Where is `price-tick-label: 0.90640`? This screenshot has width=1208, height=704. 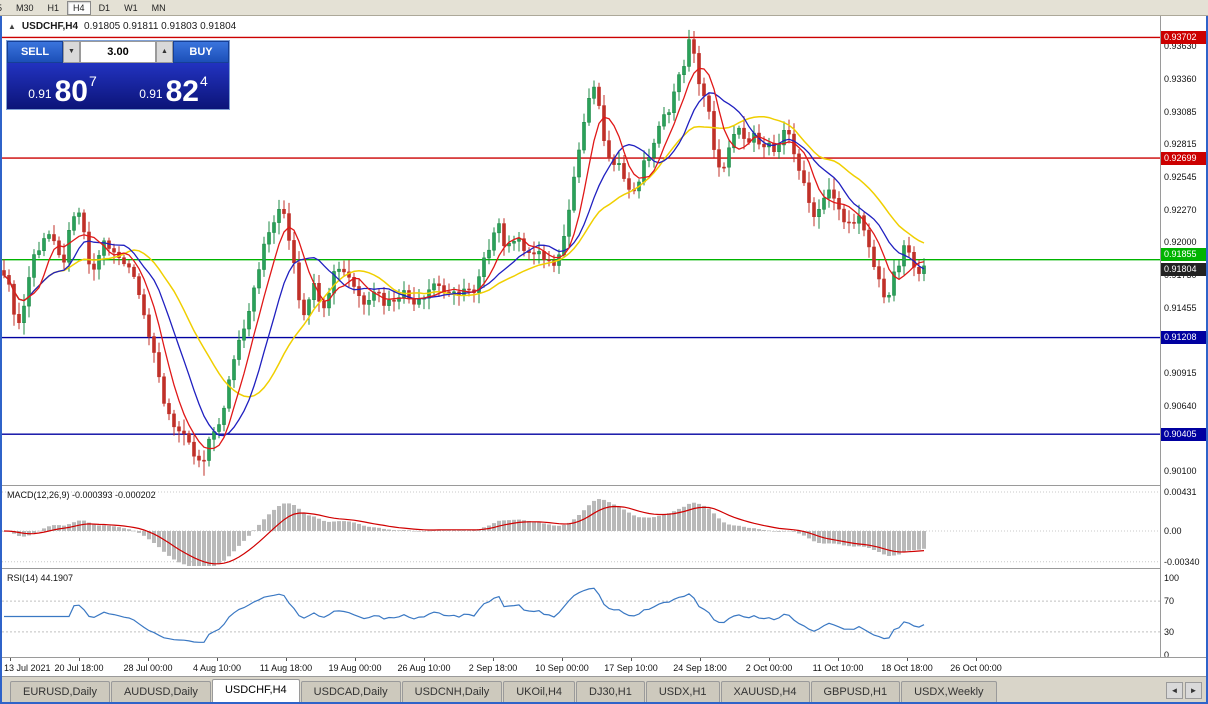
price-tick-label: 0.90640 is located at coordinates (1180, 406).